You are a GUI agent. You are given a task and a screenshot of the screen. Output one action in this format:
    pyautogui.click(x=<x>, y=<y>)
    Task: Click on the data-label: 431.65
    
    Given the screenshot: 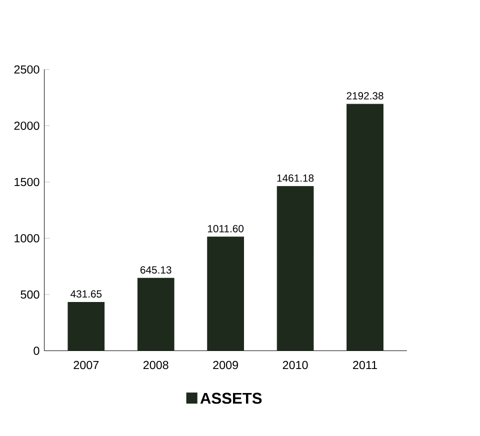 What is the action you would take?
    pyautogui.click(x=86, y=294)
    